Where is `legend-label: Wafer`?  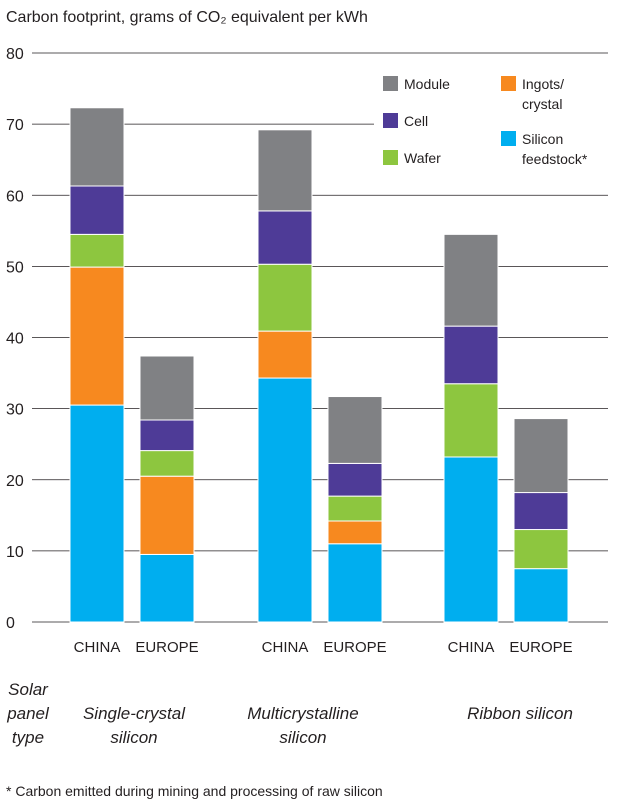 legend-label: Wafer is located at coordinates (422, 158).